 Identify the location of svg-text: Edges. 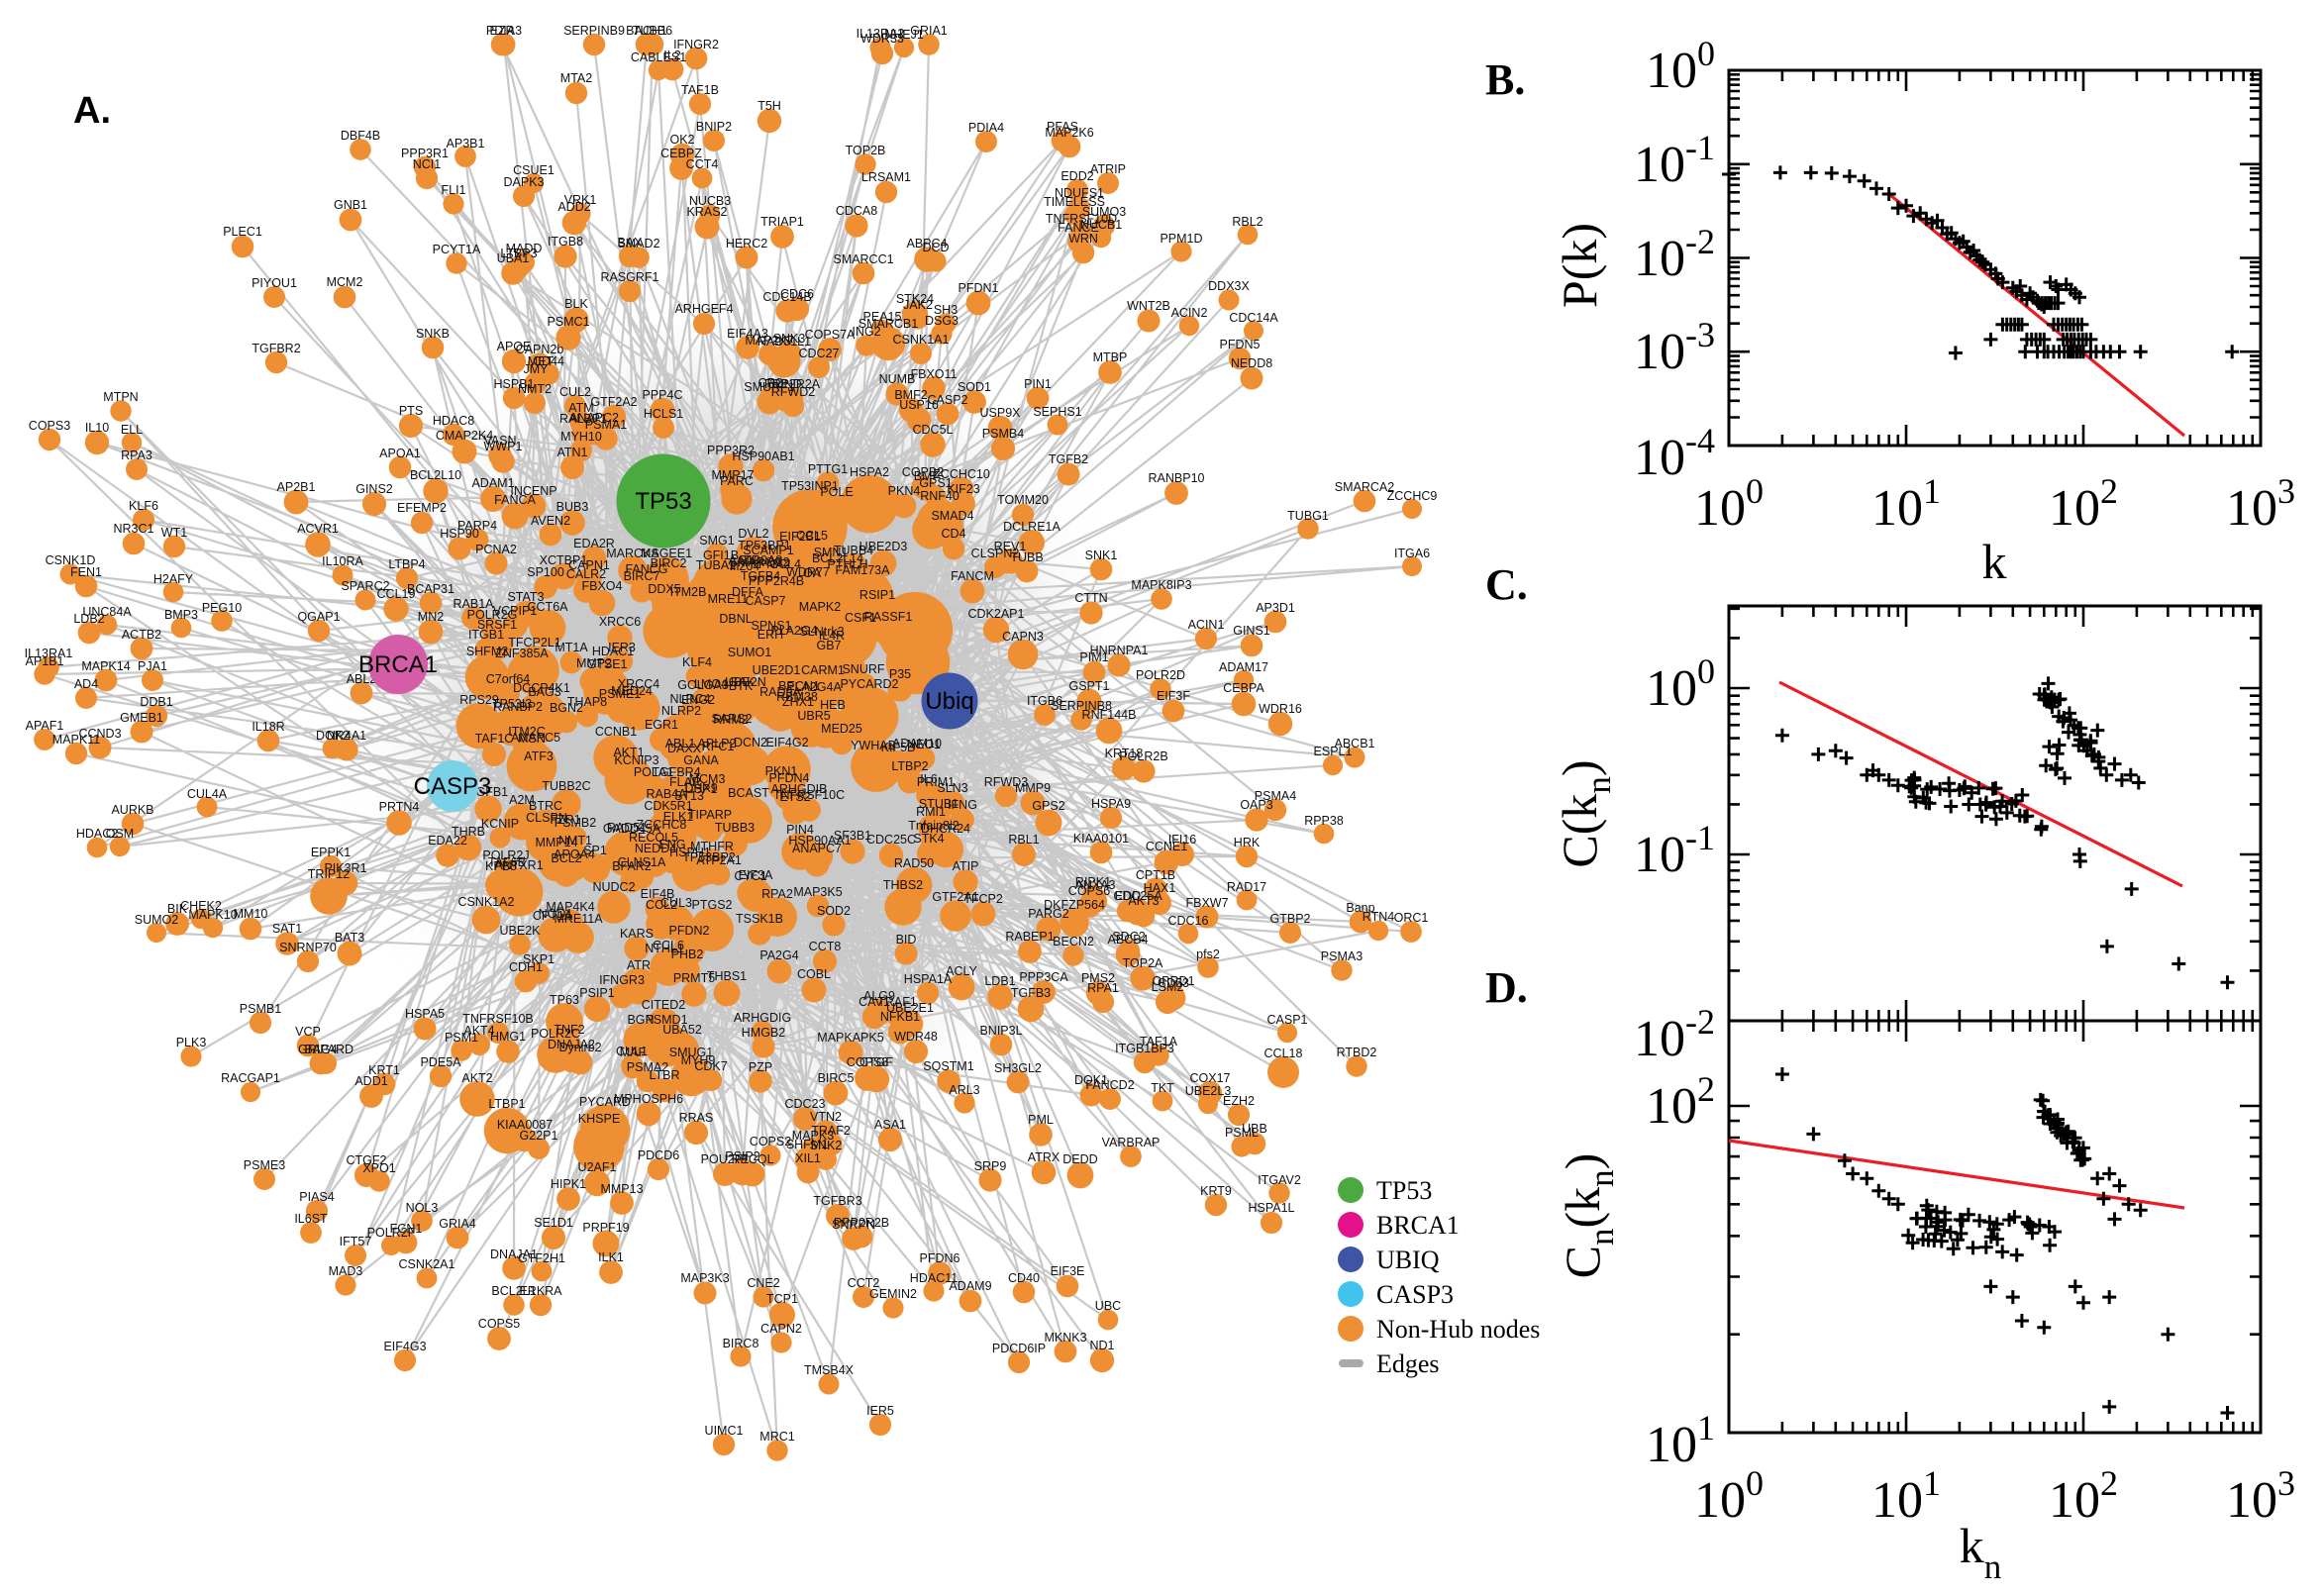
(1408, 1363).